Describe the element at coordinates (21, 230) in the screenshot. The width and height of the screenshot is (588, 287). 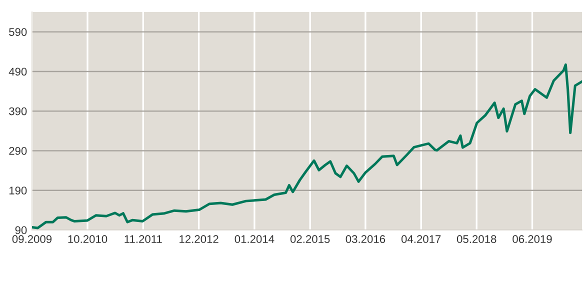
I see `y-tick-label: 90` at that location.